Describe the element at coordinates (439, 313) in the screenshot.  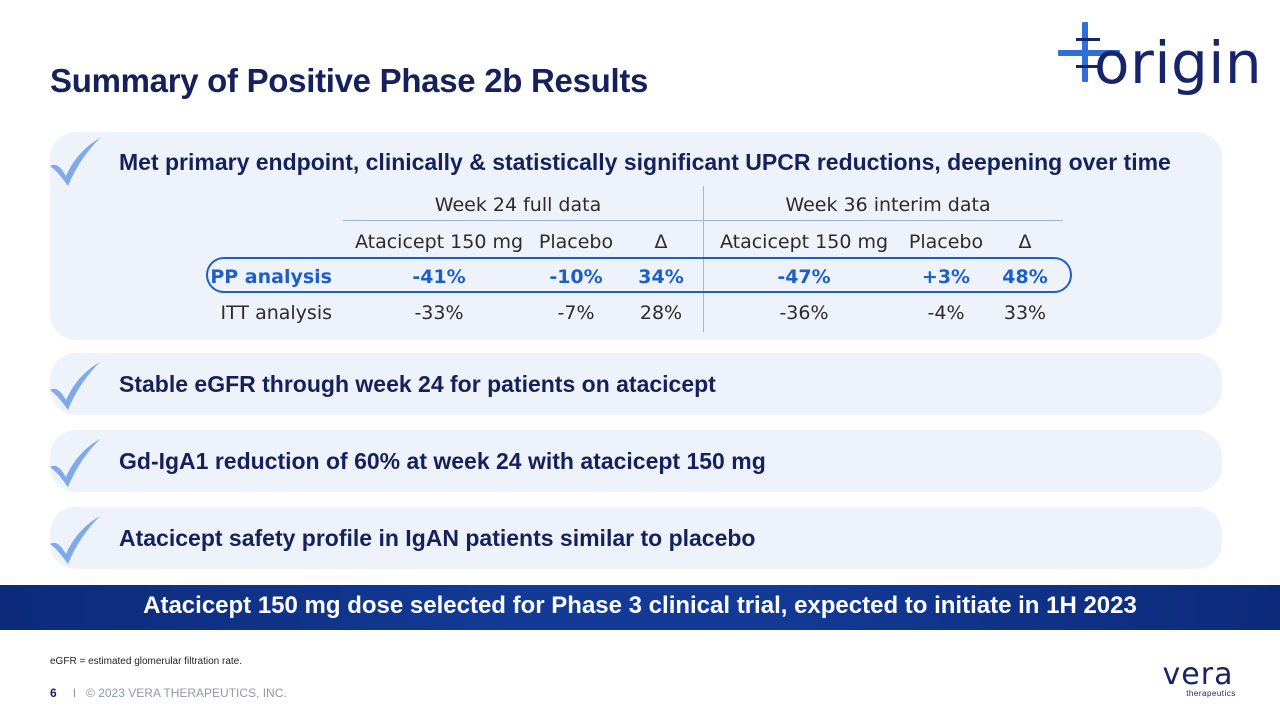
I see `table-cell: -33%` at that location.